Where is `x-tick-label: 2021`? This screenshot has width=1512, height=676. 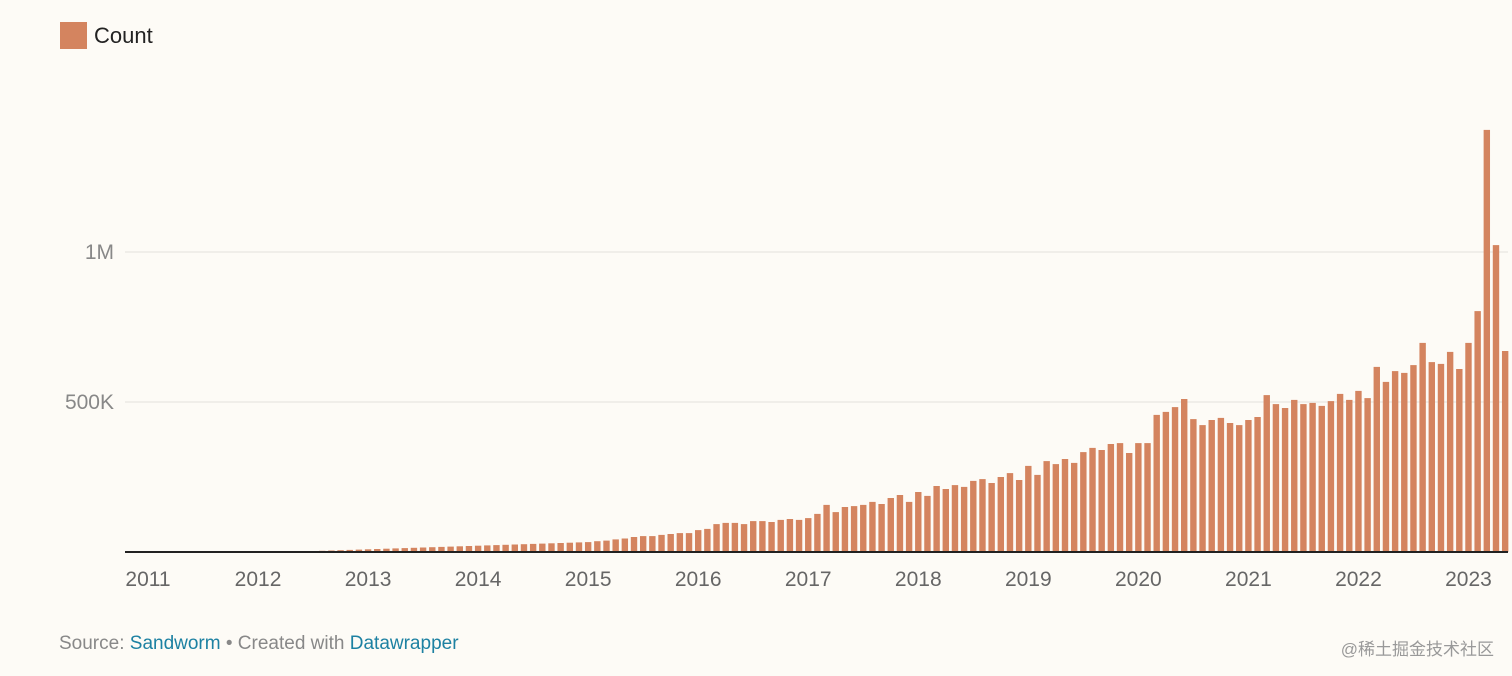
x-tick-label: 2021 is located at coordinates (1248, 579).